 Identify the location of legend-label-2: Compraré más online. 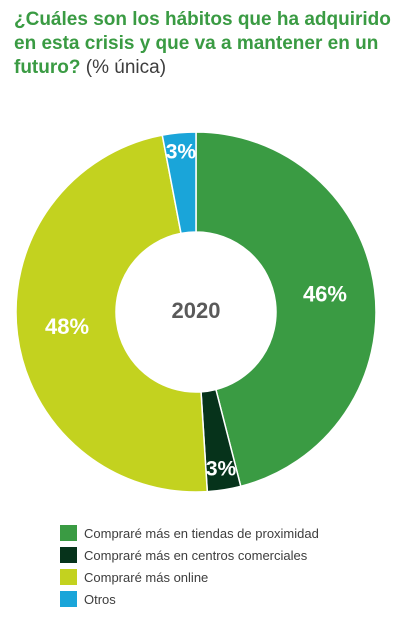
(146, 577).